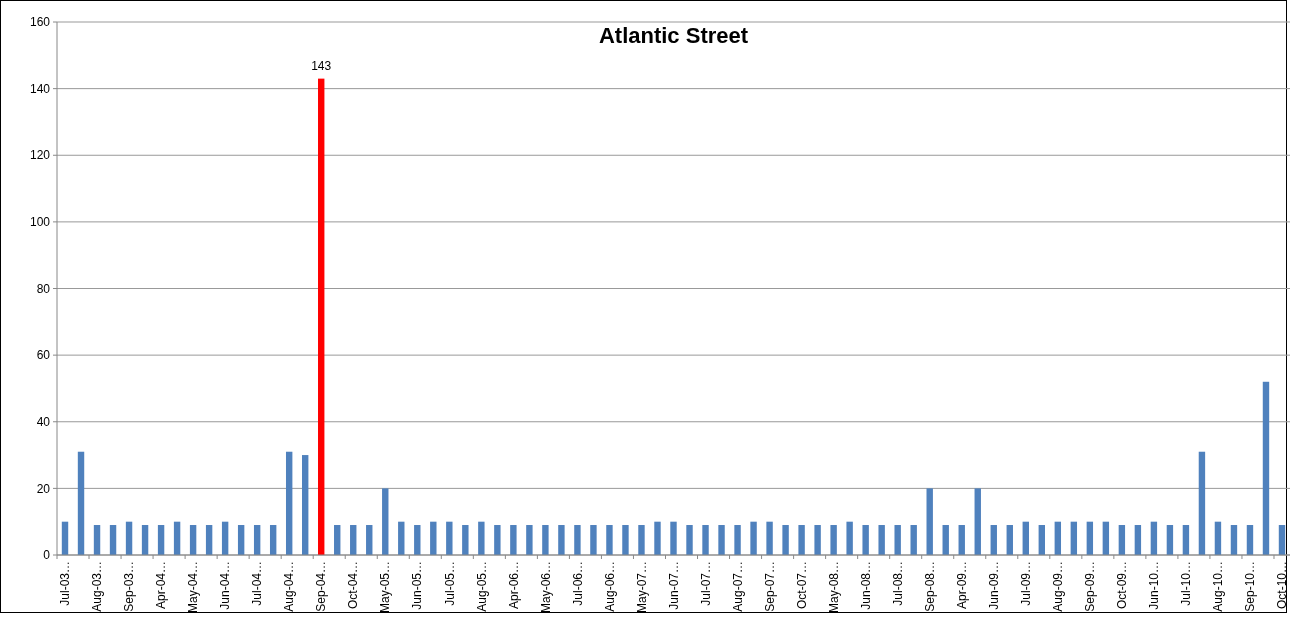  I want to click on chart-title: Atlantic Street, so click(673, 35).